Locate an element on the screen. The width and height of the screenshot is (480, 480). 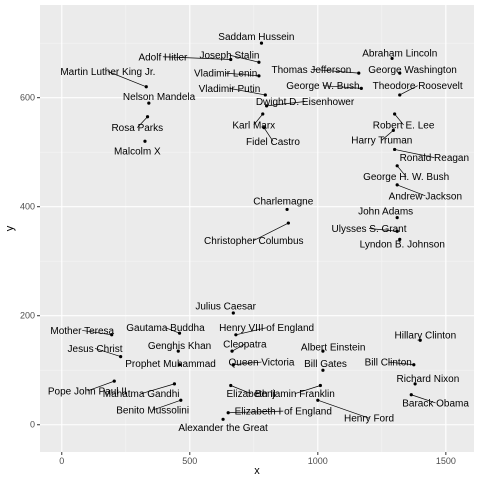
point-label: Mahatma Gandhi is located at coordinates (141, 394).